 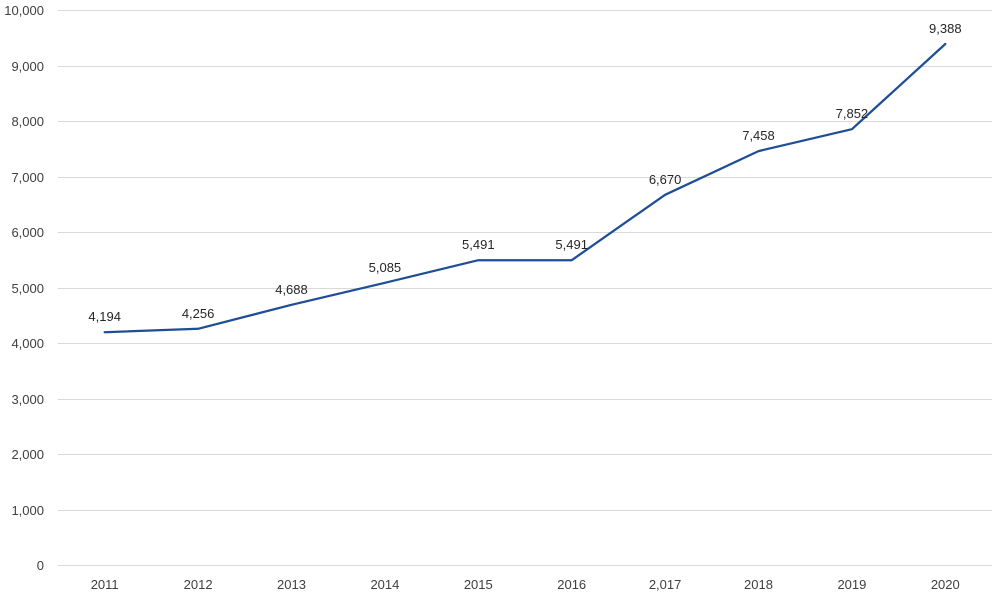 I want to click on y-tick-label: 5,000, so click(x=27, y=288).